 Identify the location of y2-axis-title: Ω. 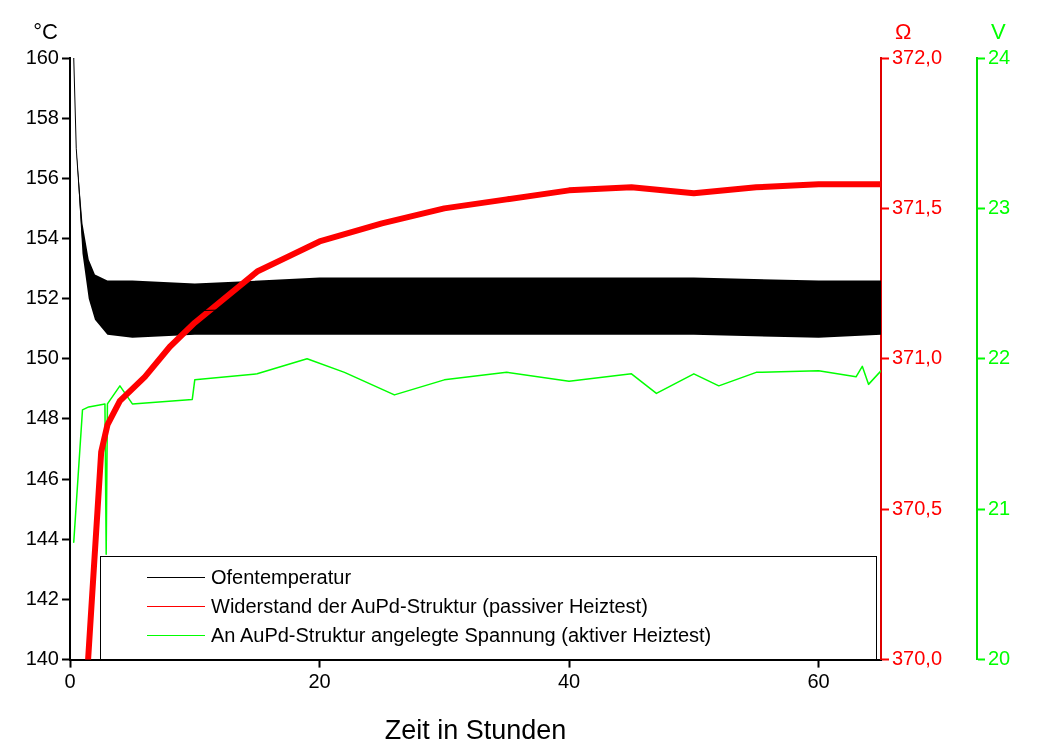
(903, 32).